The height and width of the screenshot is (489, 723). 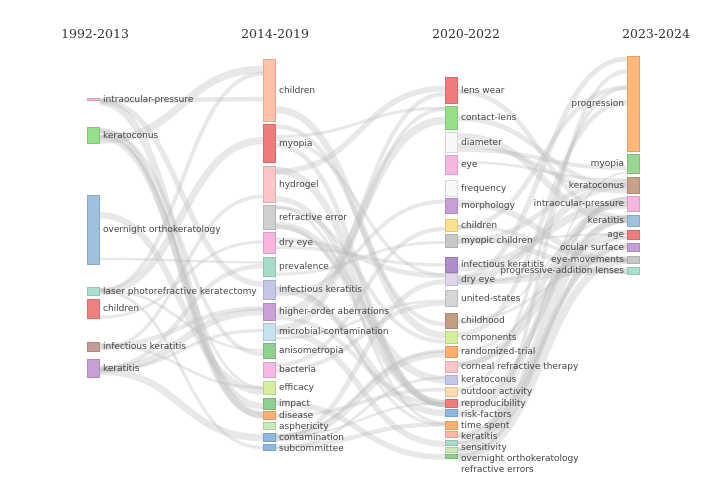 I want to click on node-anisometropia, so click(x=269, y=351).